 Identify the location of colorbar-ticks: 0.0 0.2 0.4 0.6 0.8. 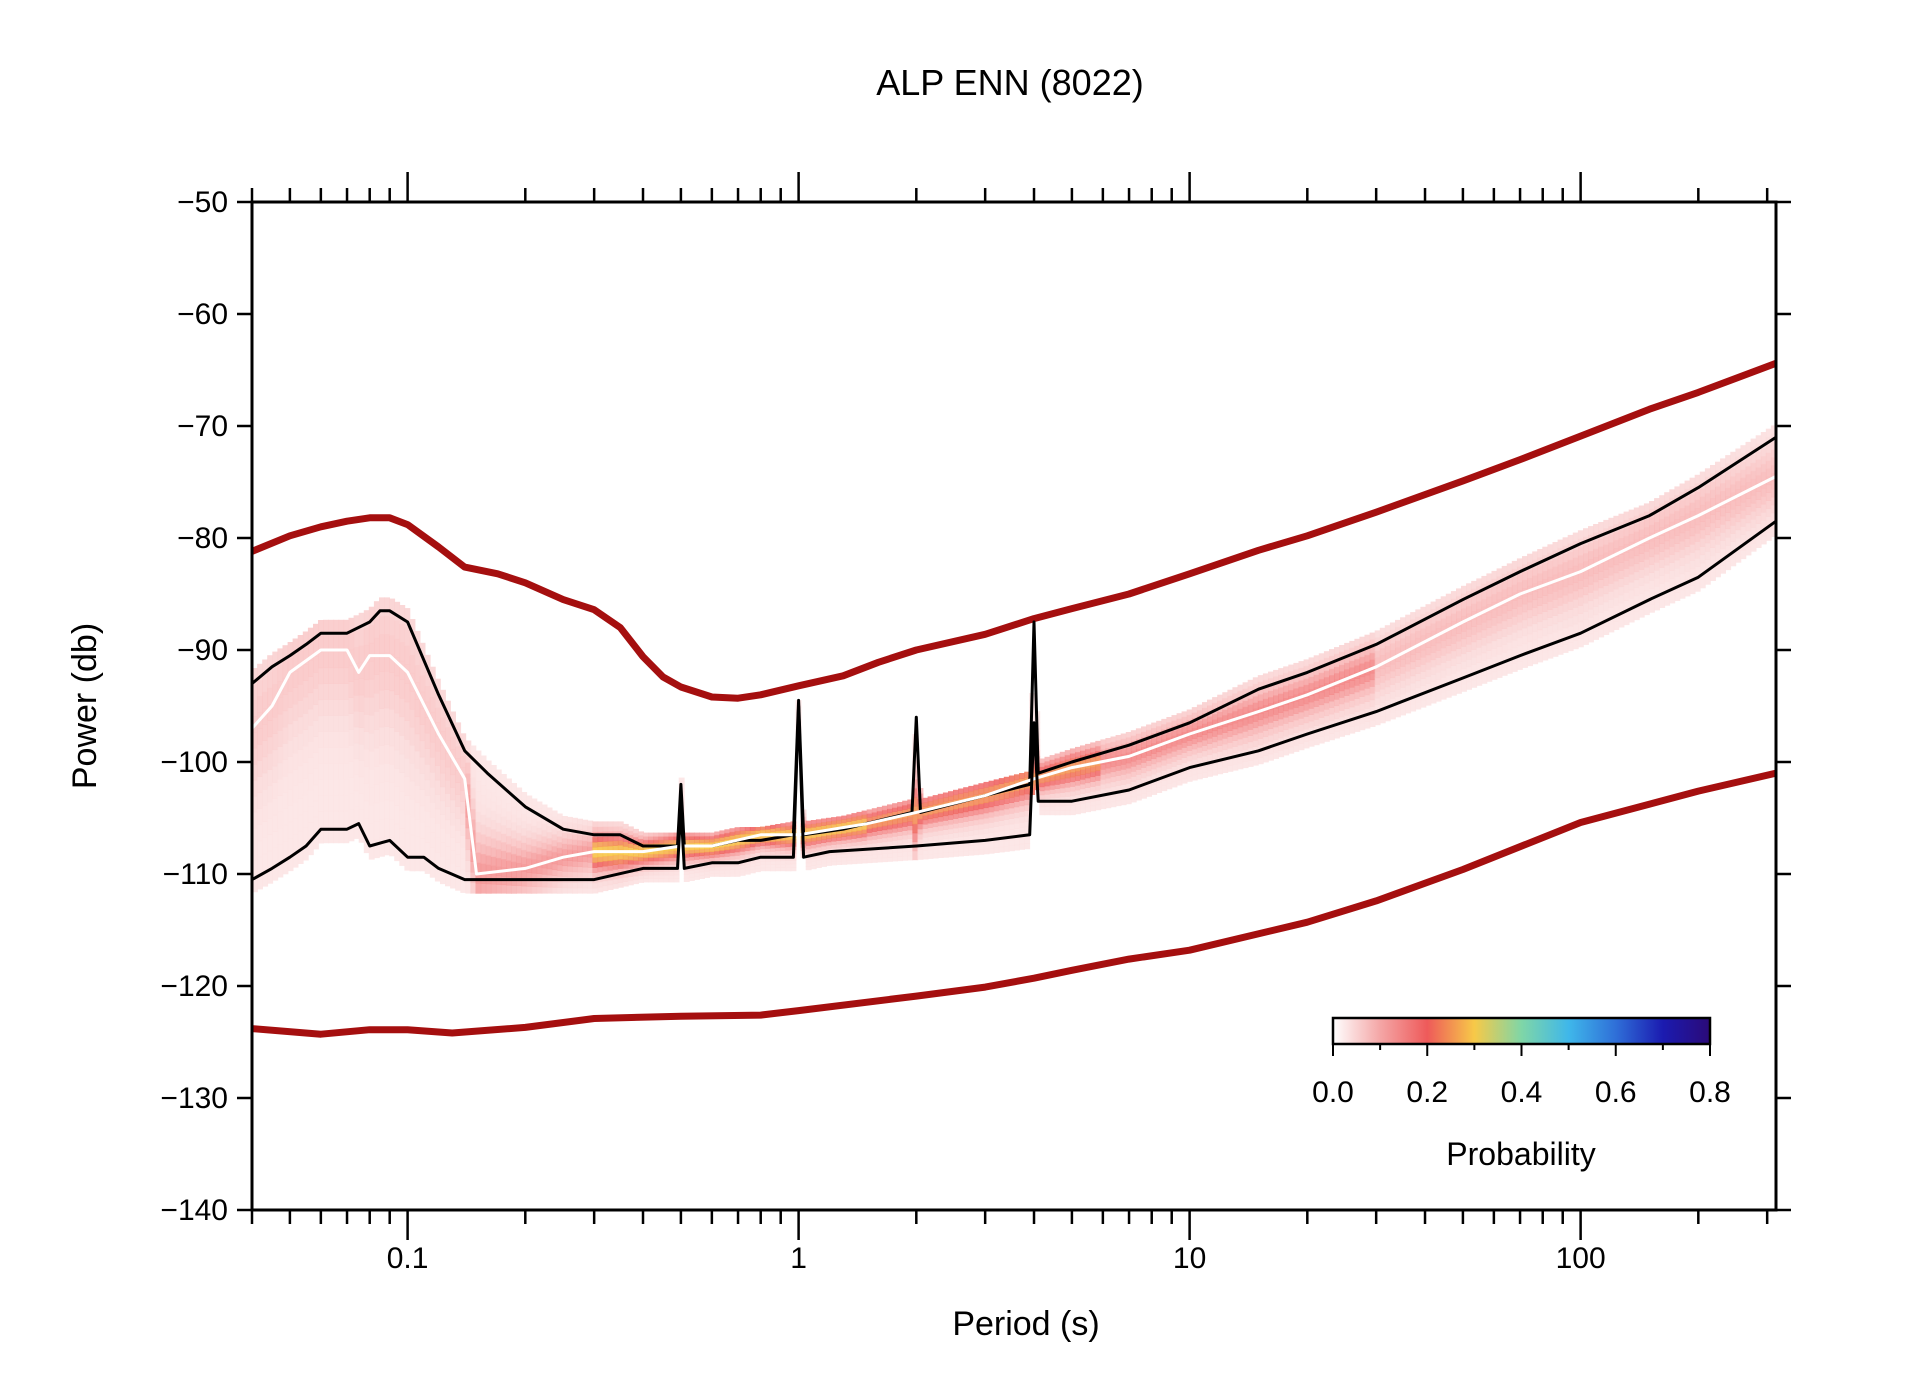
(1521, 1076).